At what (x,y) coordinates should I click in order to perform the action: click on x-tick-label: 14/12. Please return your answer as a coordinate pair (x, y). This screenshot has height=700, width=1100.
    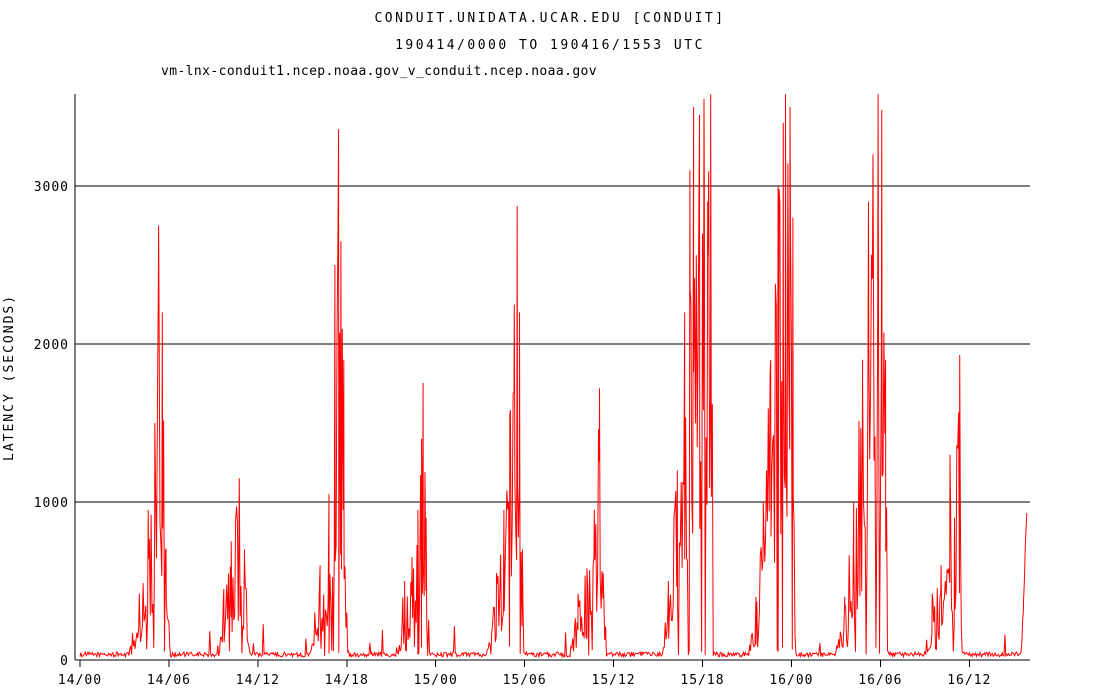
    Looking at the image, I should click on (258, 680).